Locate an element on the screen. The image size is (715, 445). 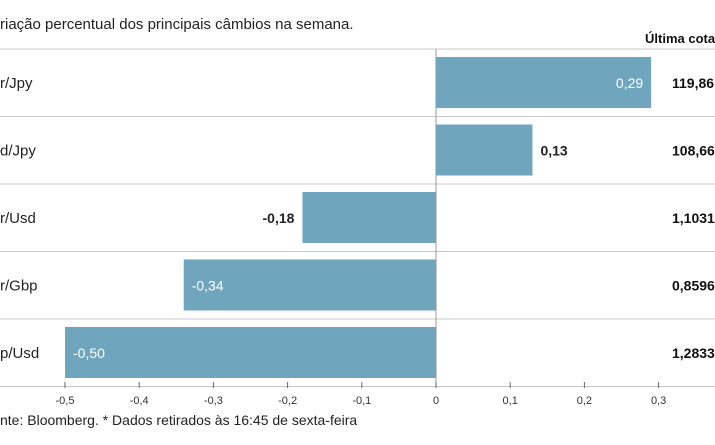
category-label: d/Jpy is located at coordinates (18, 150).